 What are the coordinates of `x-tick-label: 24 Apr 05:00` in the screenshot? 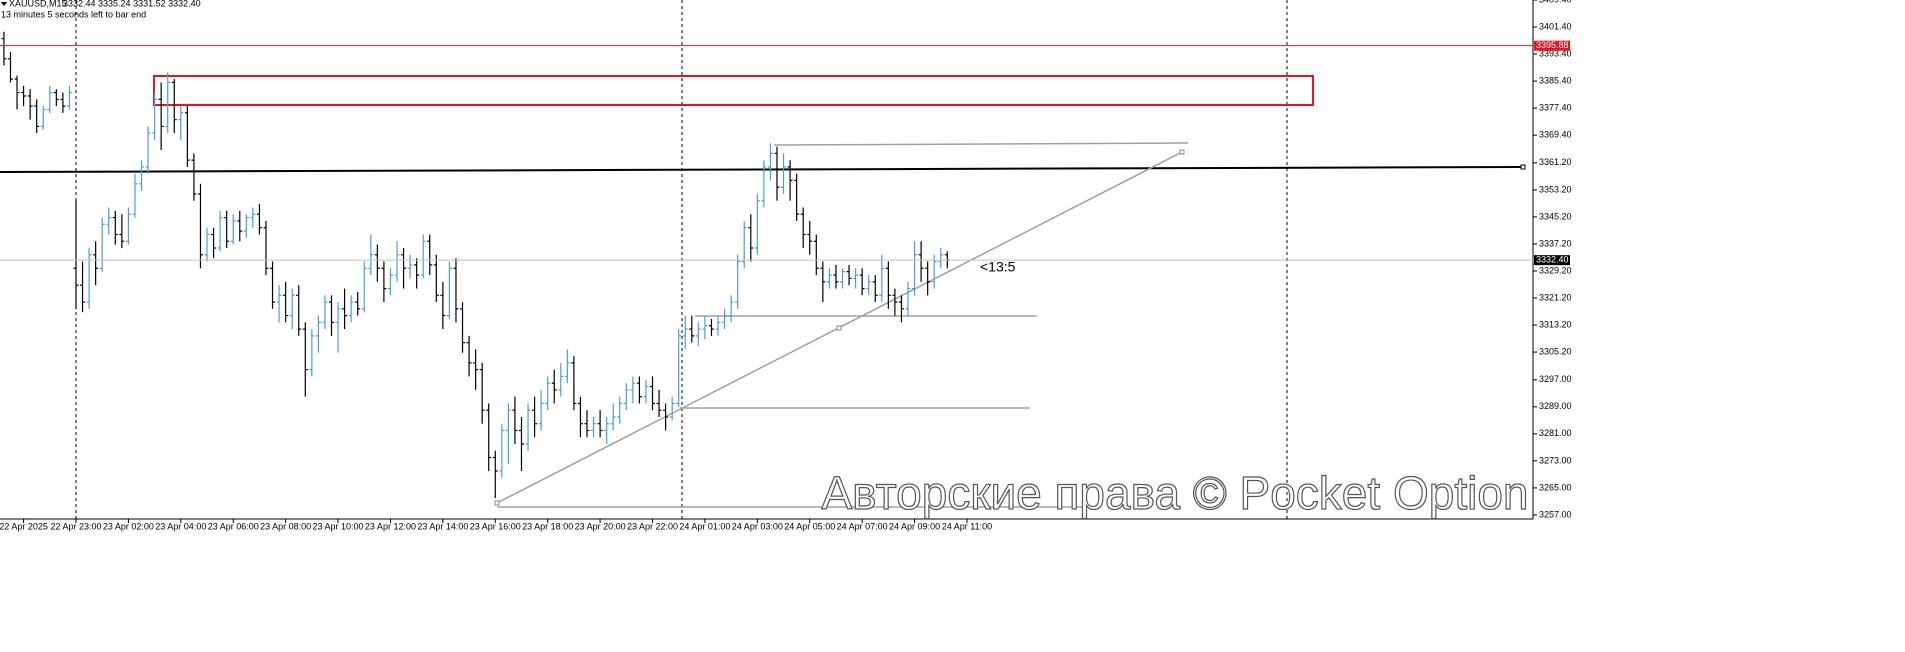 It's located at (809, 526).